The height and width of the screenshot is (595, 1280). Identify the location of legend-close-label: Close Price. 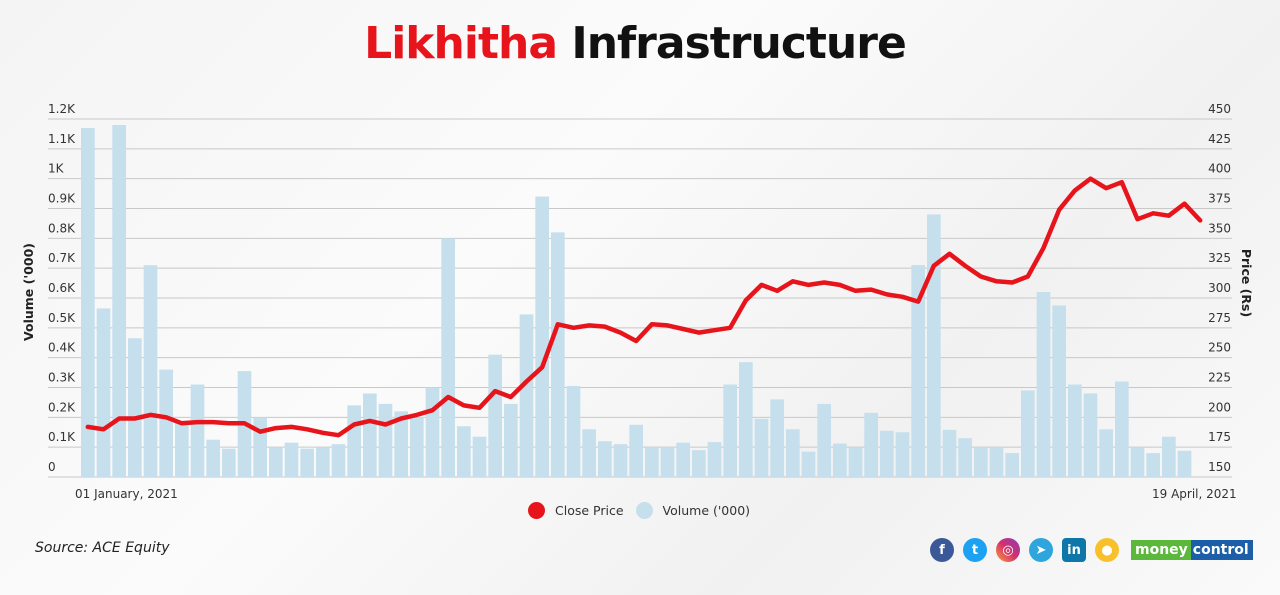
(589, 510).